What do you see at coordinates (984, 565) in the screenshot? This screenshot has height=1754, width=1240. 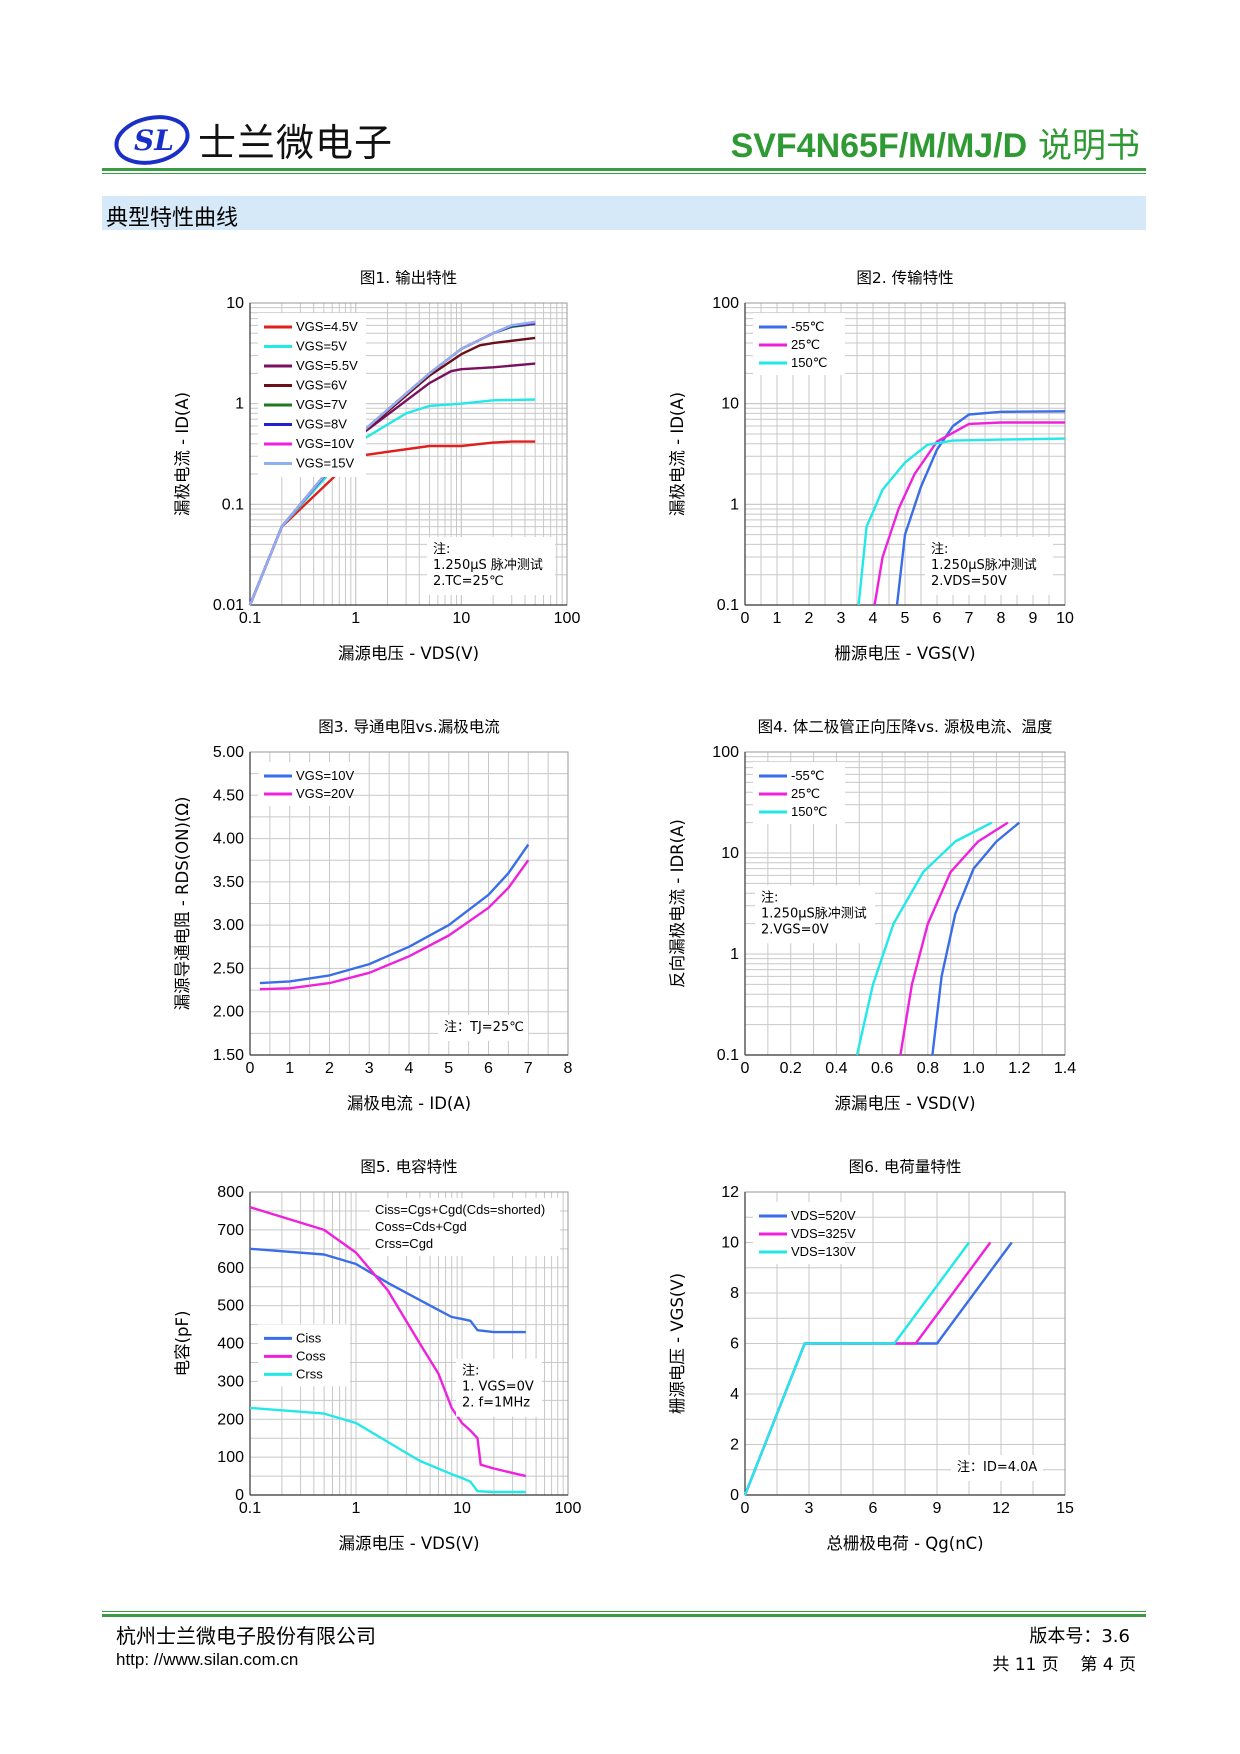 I see `note-line: 1.250μS脉冲测试` at bounding box center [984, 565].